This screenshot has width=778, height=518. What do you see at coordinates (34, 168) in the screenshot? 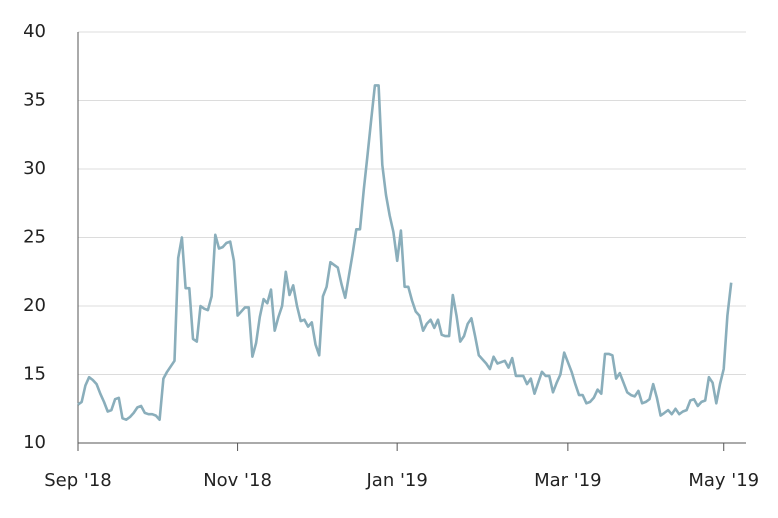
I see `y-tick-label: 30` at bounding box center [34, 168].